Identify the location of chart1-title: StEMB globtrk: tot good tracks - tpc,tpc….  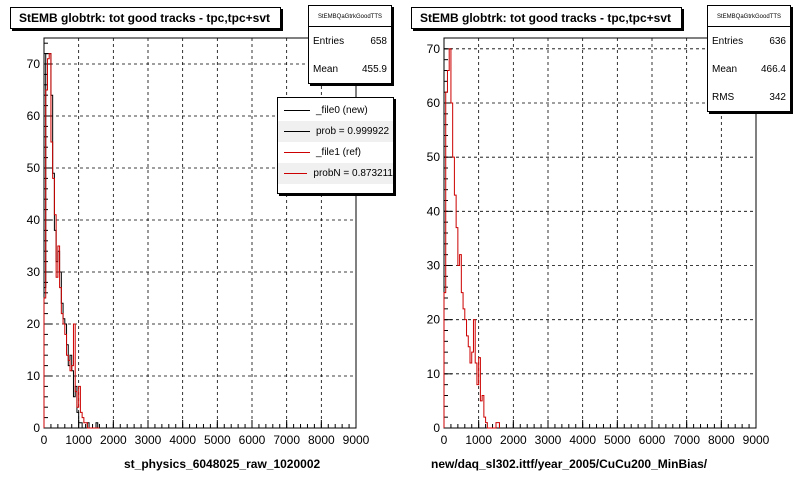
(145, 18).